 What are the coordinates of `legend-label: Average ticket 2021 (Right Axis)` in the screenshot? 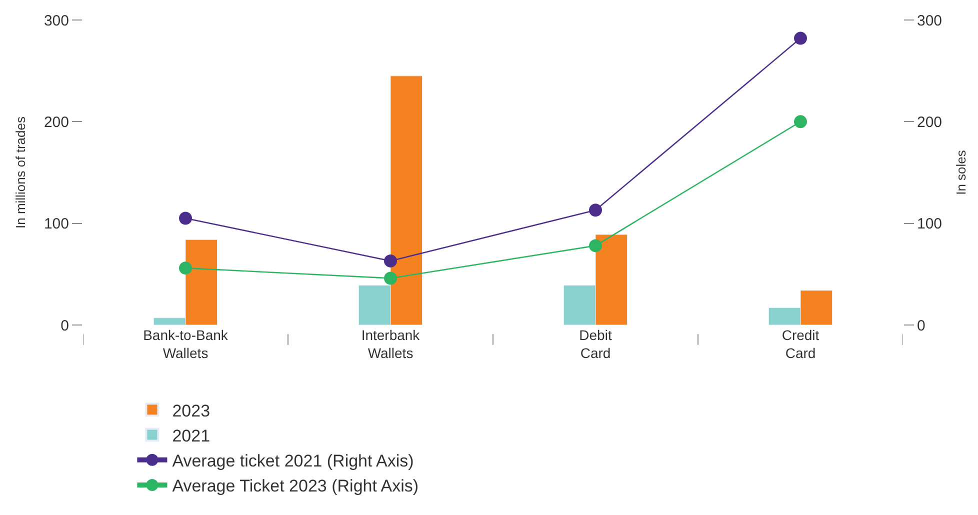 It's located at (293, 460).